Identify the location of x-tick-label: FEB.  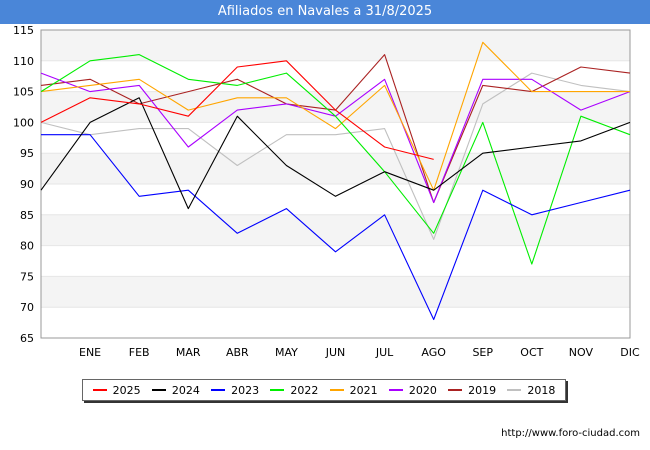
(139, 352).